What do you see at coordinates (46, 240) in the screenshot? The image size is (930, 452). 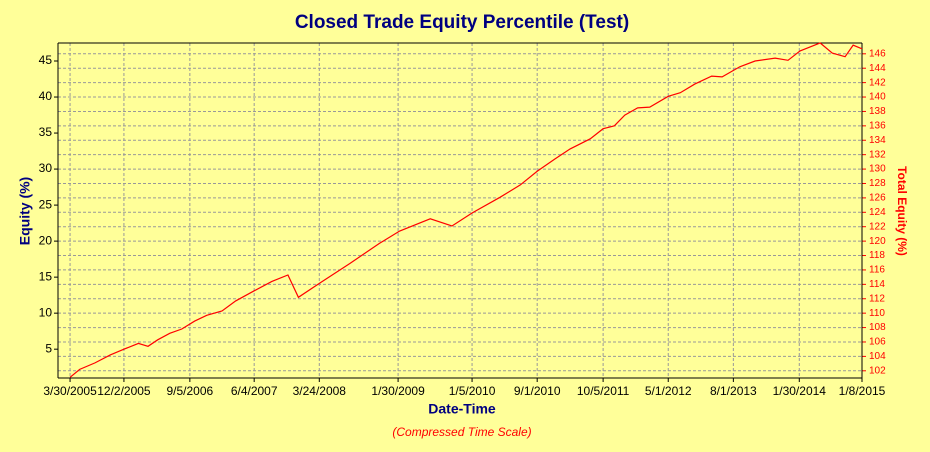 I see `y-tick-label: 20` at bounding box center [46, 240].